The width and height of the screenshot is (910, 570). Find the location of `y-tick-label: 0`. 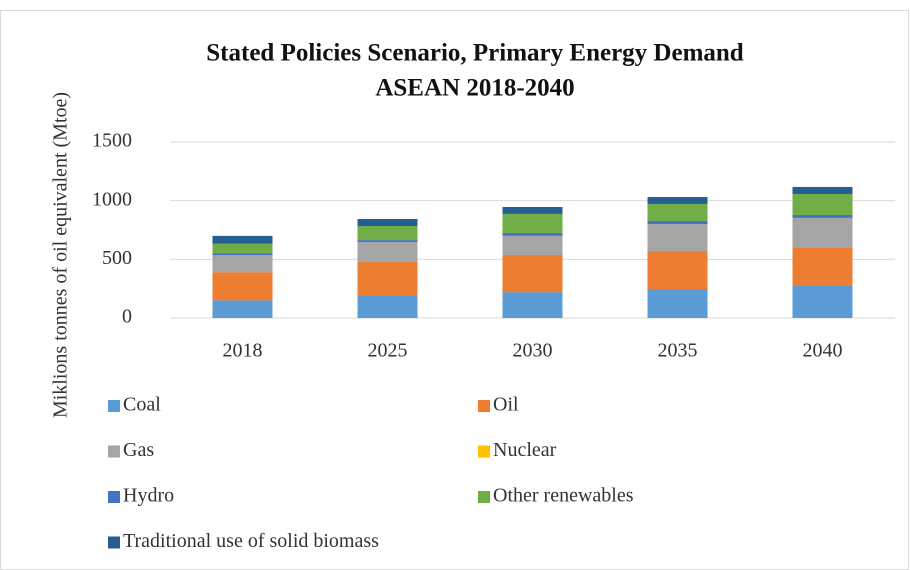

y-tick-label: 0 is located at coordinates (127, 317).